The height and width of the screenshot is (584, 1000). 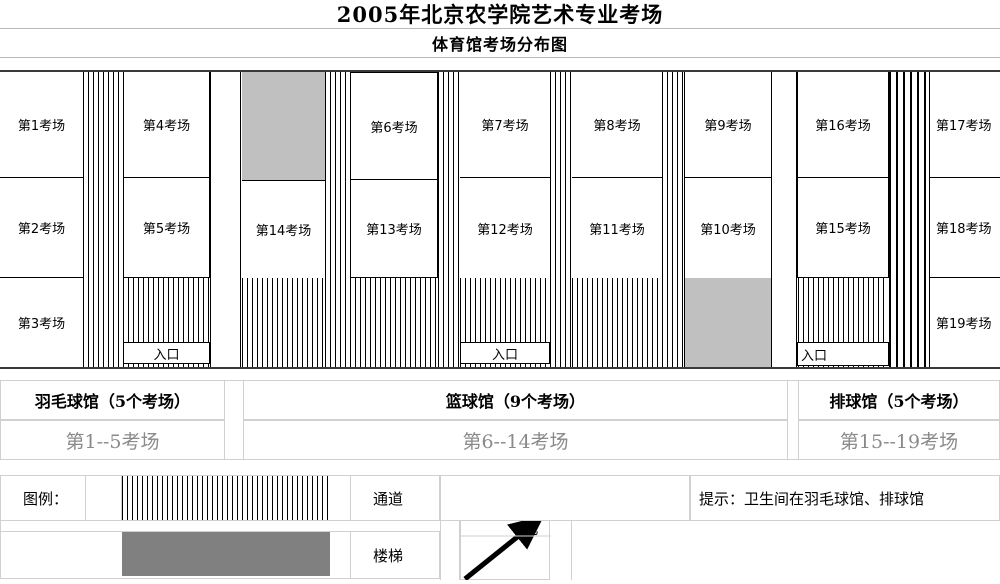 What do you see at coordinates (41, 125) in the screenshot?
I see `room-1: 第1考场` at bounding box center [41, 125].